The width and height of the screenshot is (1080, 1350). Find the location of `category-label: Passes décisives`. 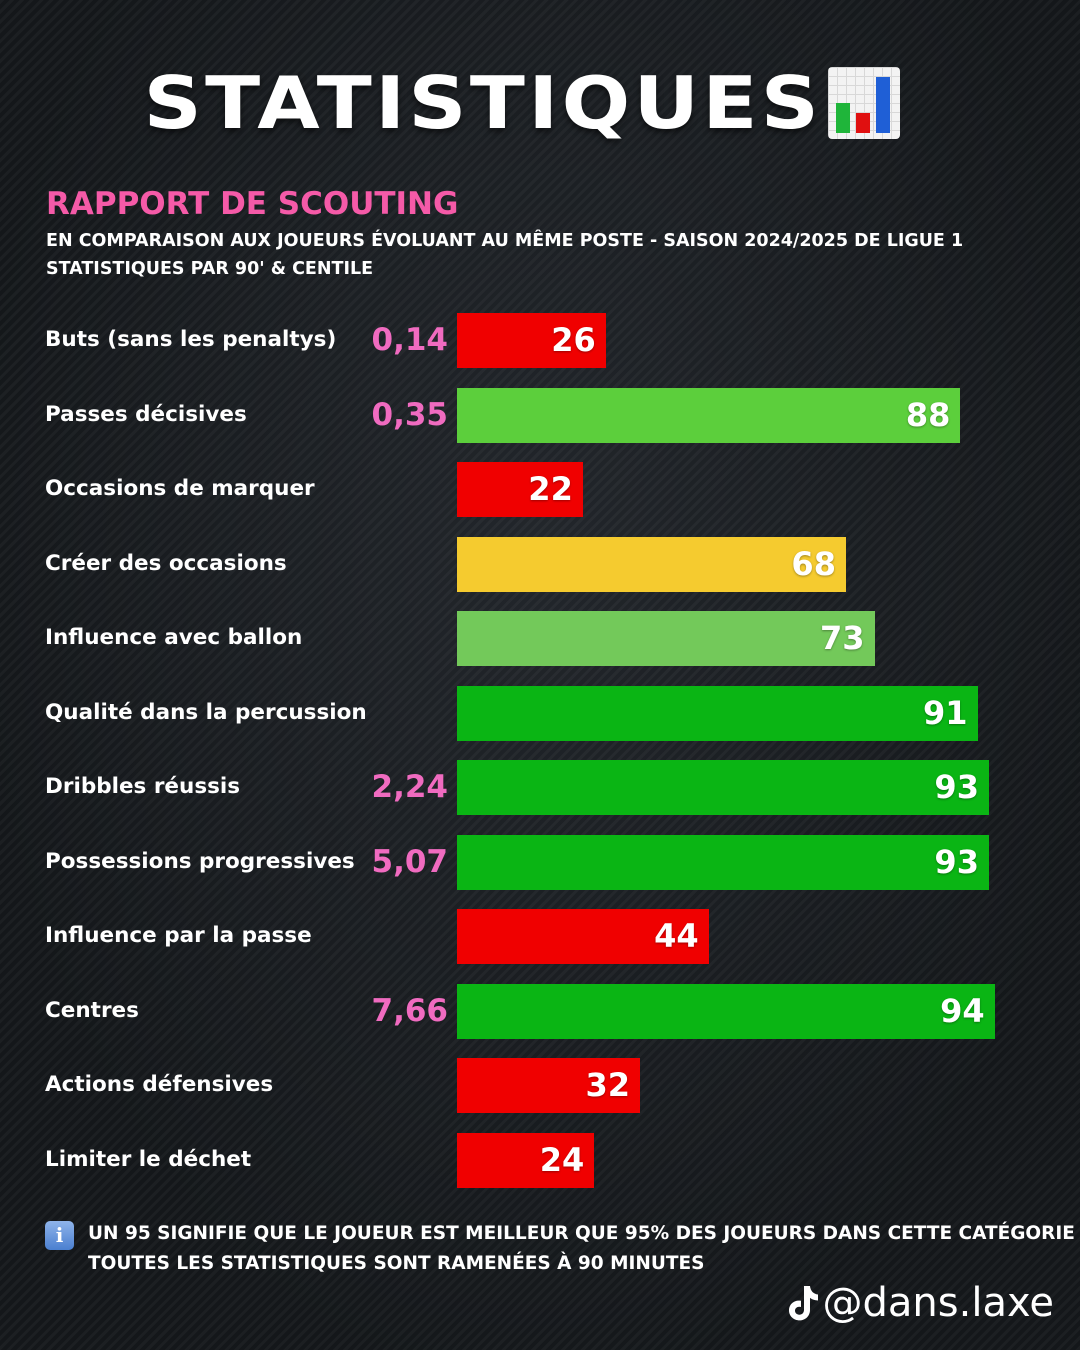

category-label: Passes décisives is located at coordinates (146, 414).